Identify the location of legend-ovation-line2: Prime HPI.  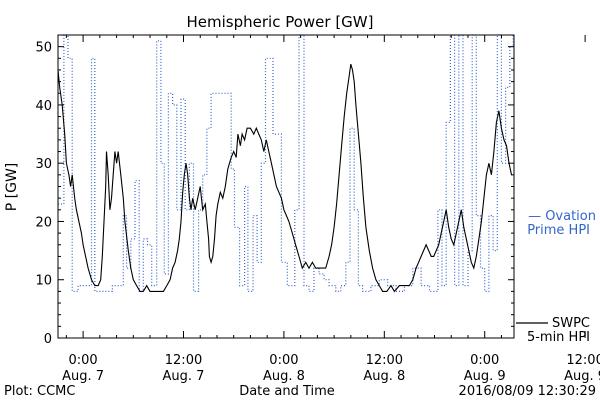
(558, 230).